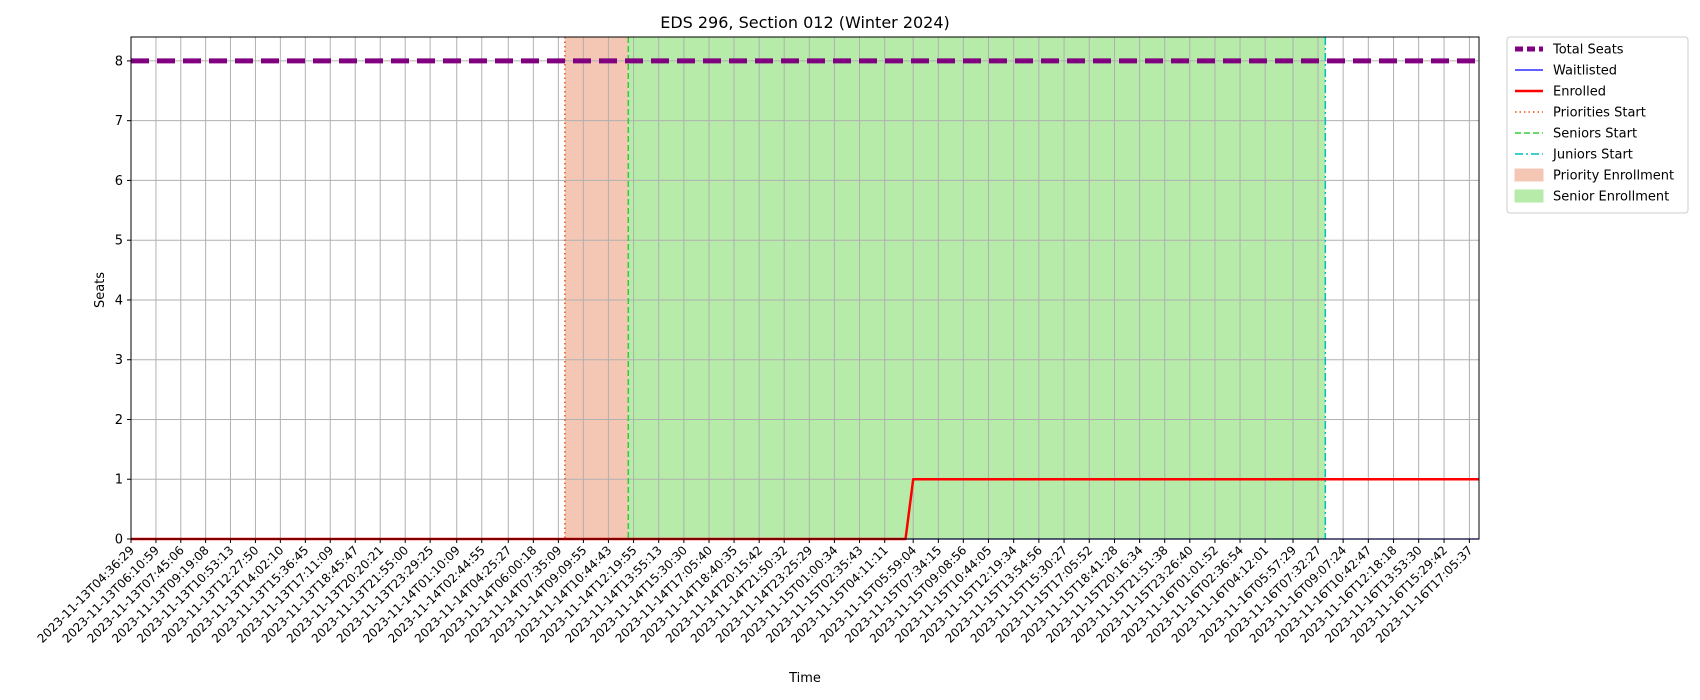  Describe the element at coordinates (1599, 113) in the screenshot. I see `legend-label-3: Priorities Start` at that location.